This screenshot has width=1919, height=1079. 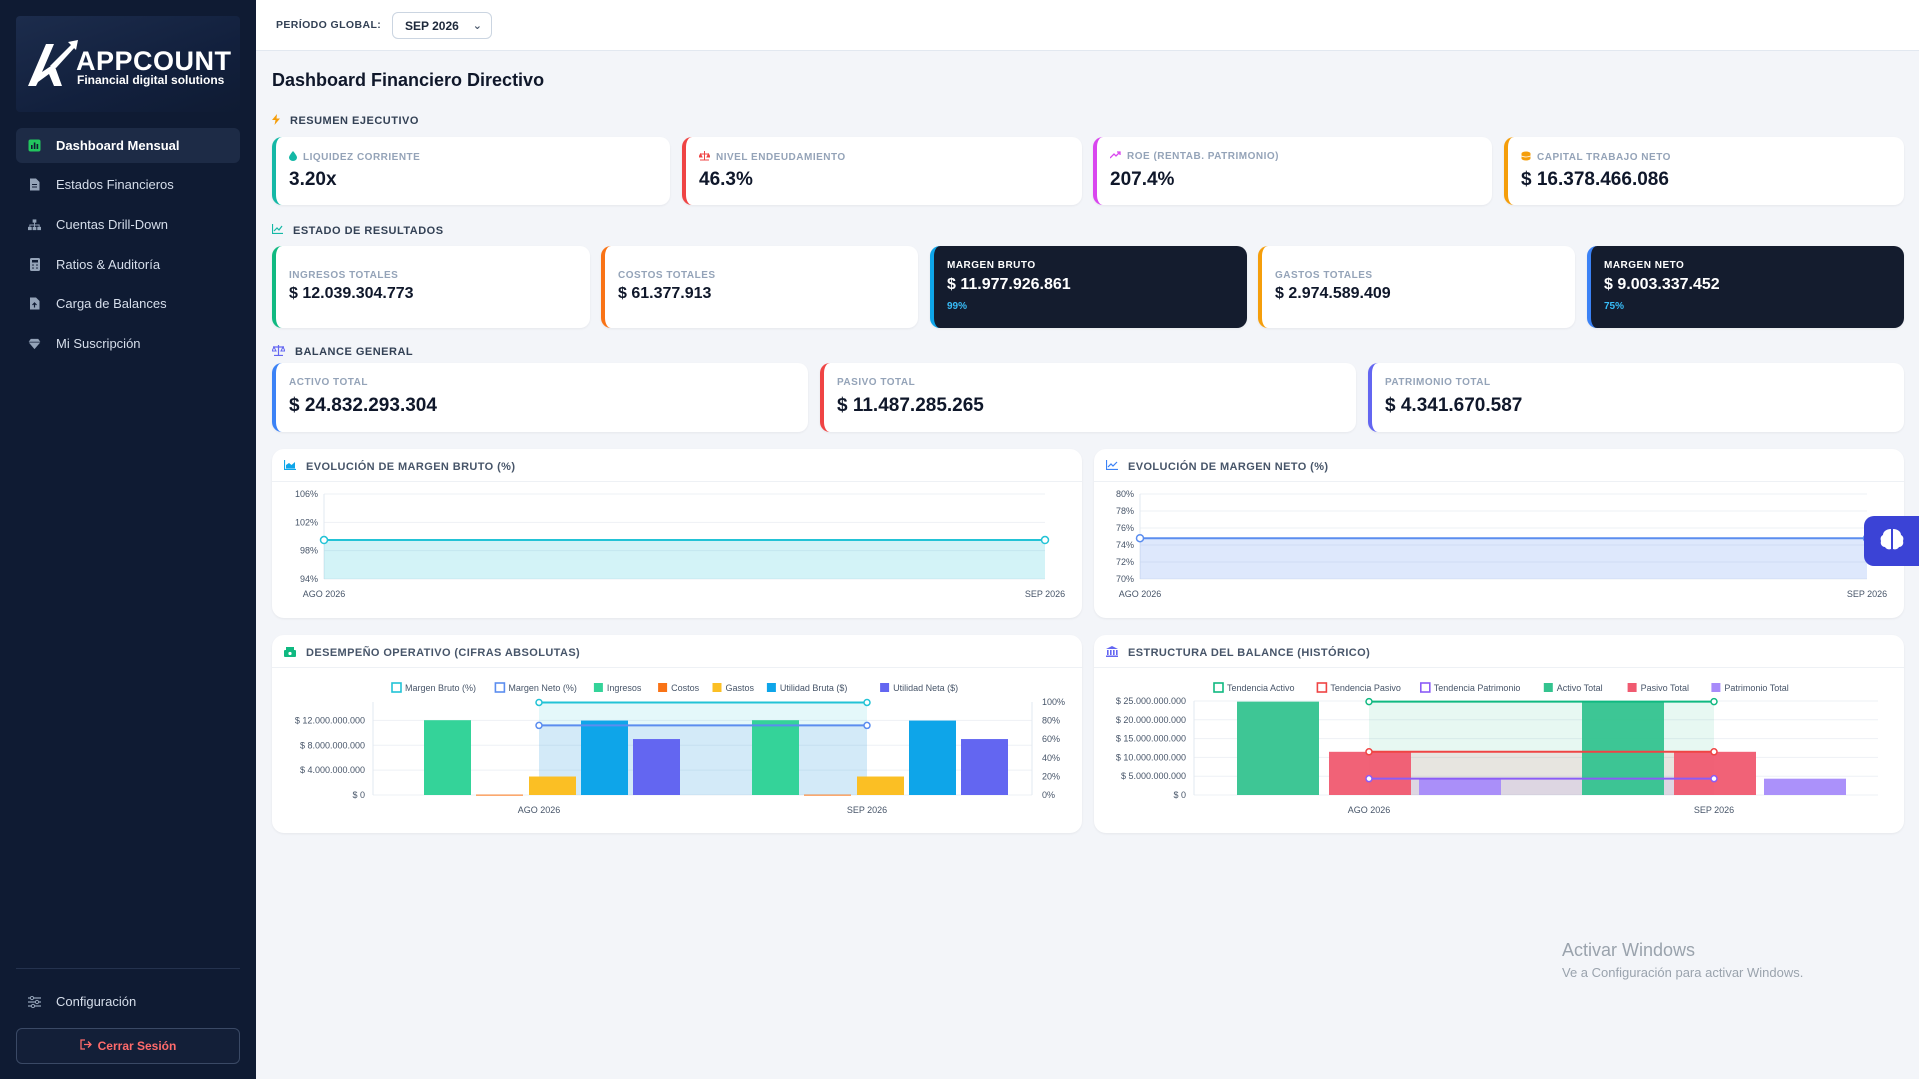 I want to click on sidebar-item-configuracion: Configuración, so click(x=128, y=1001).